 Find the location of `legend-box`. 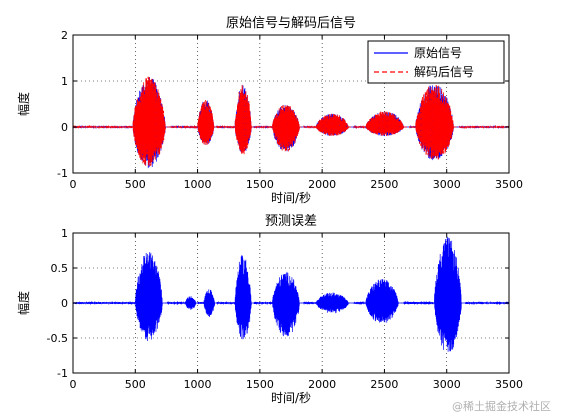

legend-box is located at coordinates (436, 62).